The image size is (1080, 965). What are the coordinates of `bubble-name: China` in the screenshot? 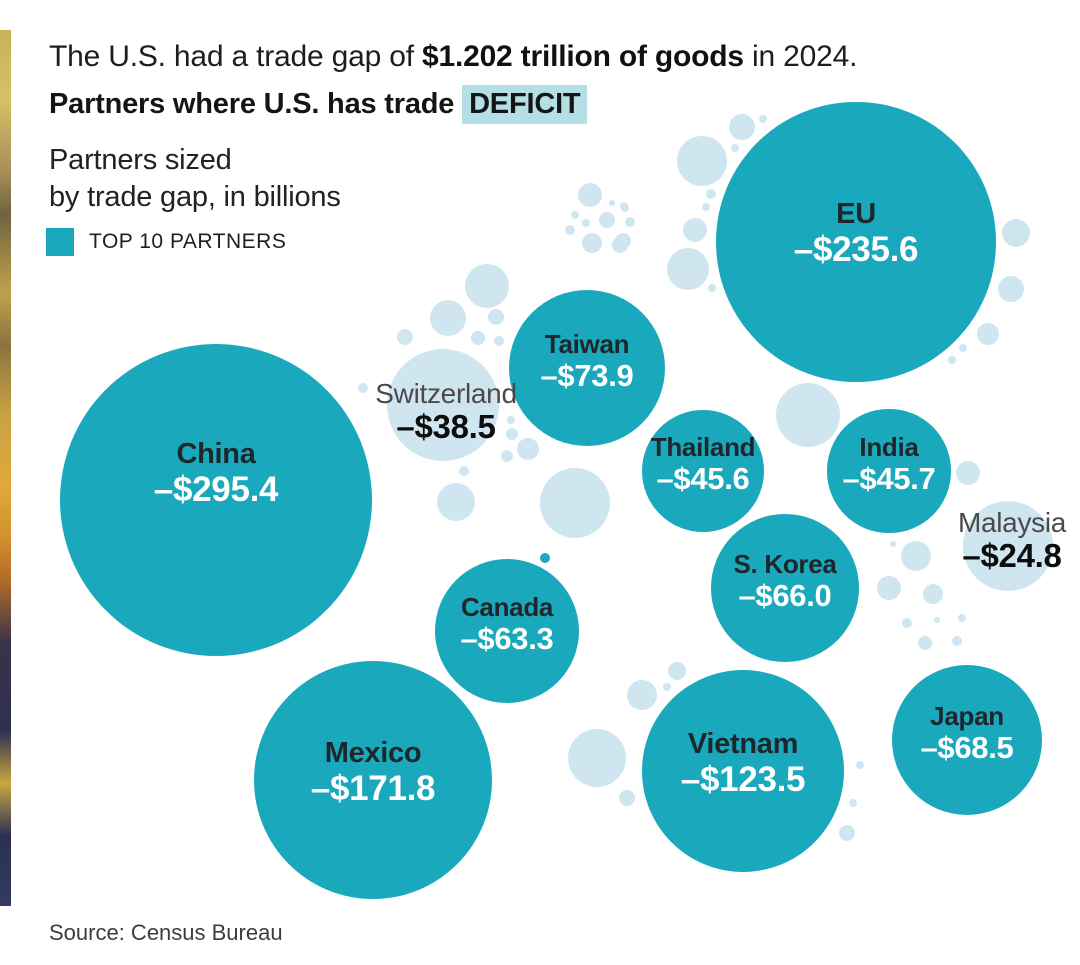 It's located at (216, 454).